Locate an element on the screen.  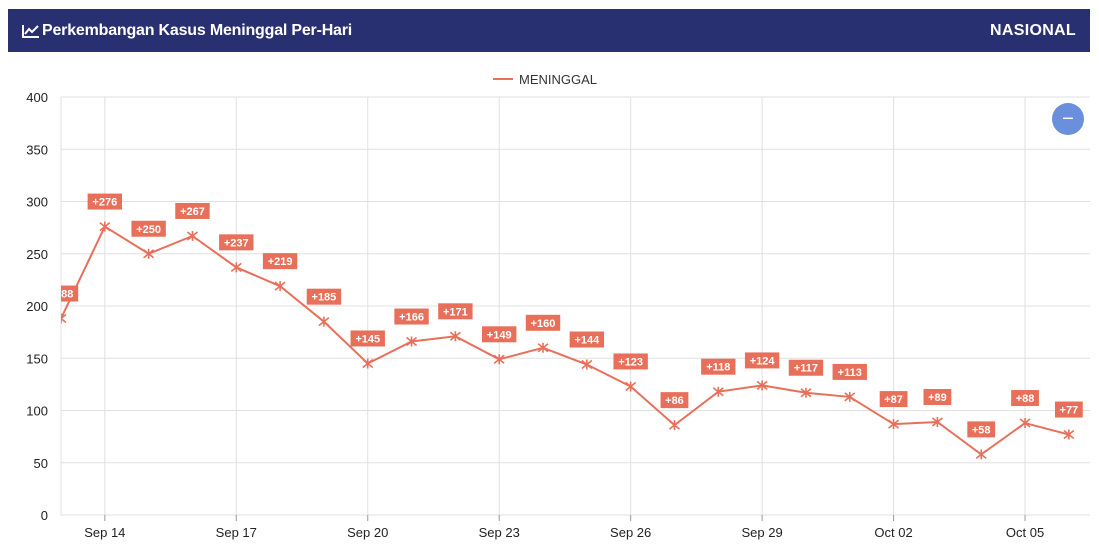
y-tick-label: 300 is located at coordinates (37, 202).